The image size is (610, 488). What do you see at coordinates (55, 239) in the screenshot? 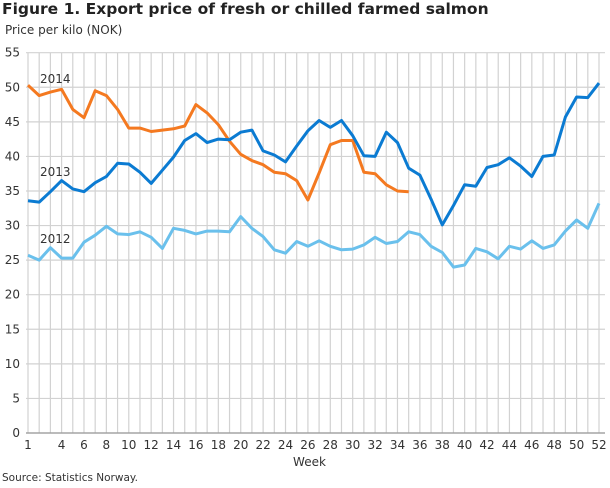
I see `series-label-2012: 2012` at bounding box center [55, 239].